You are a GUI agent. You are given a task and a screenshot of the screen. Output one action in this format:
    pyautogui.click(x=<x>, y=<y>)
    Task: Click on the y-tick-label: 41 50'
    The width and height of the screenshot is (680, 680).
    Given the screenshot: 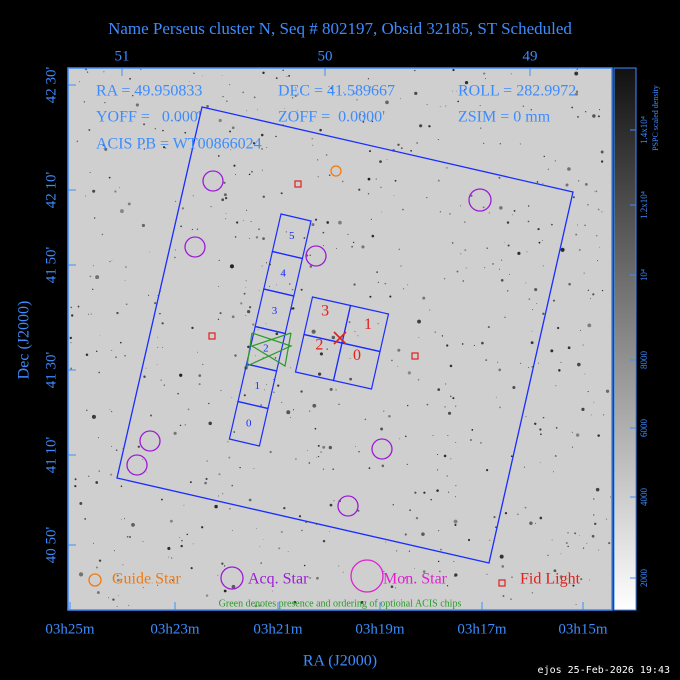 What is the action you would take?
    pyautogui.click(x=51, y=264)
    